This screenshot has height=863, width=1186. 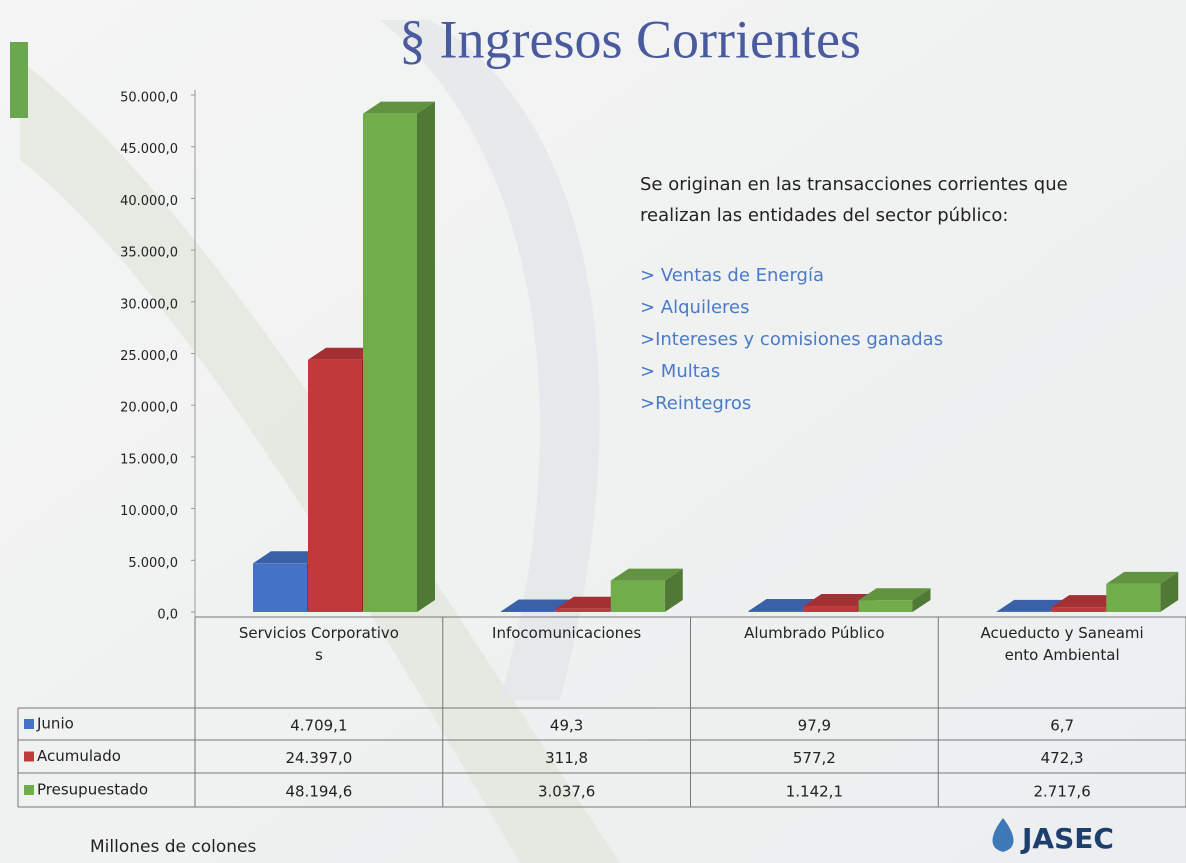 What do you see at coordinates (318, 758) in the screenshot?
I see `value-label: 24.397,0` at bounding box center [318, 758].